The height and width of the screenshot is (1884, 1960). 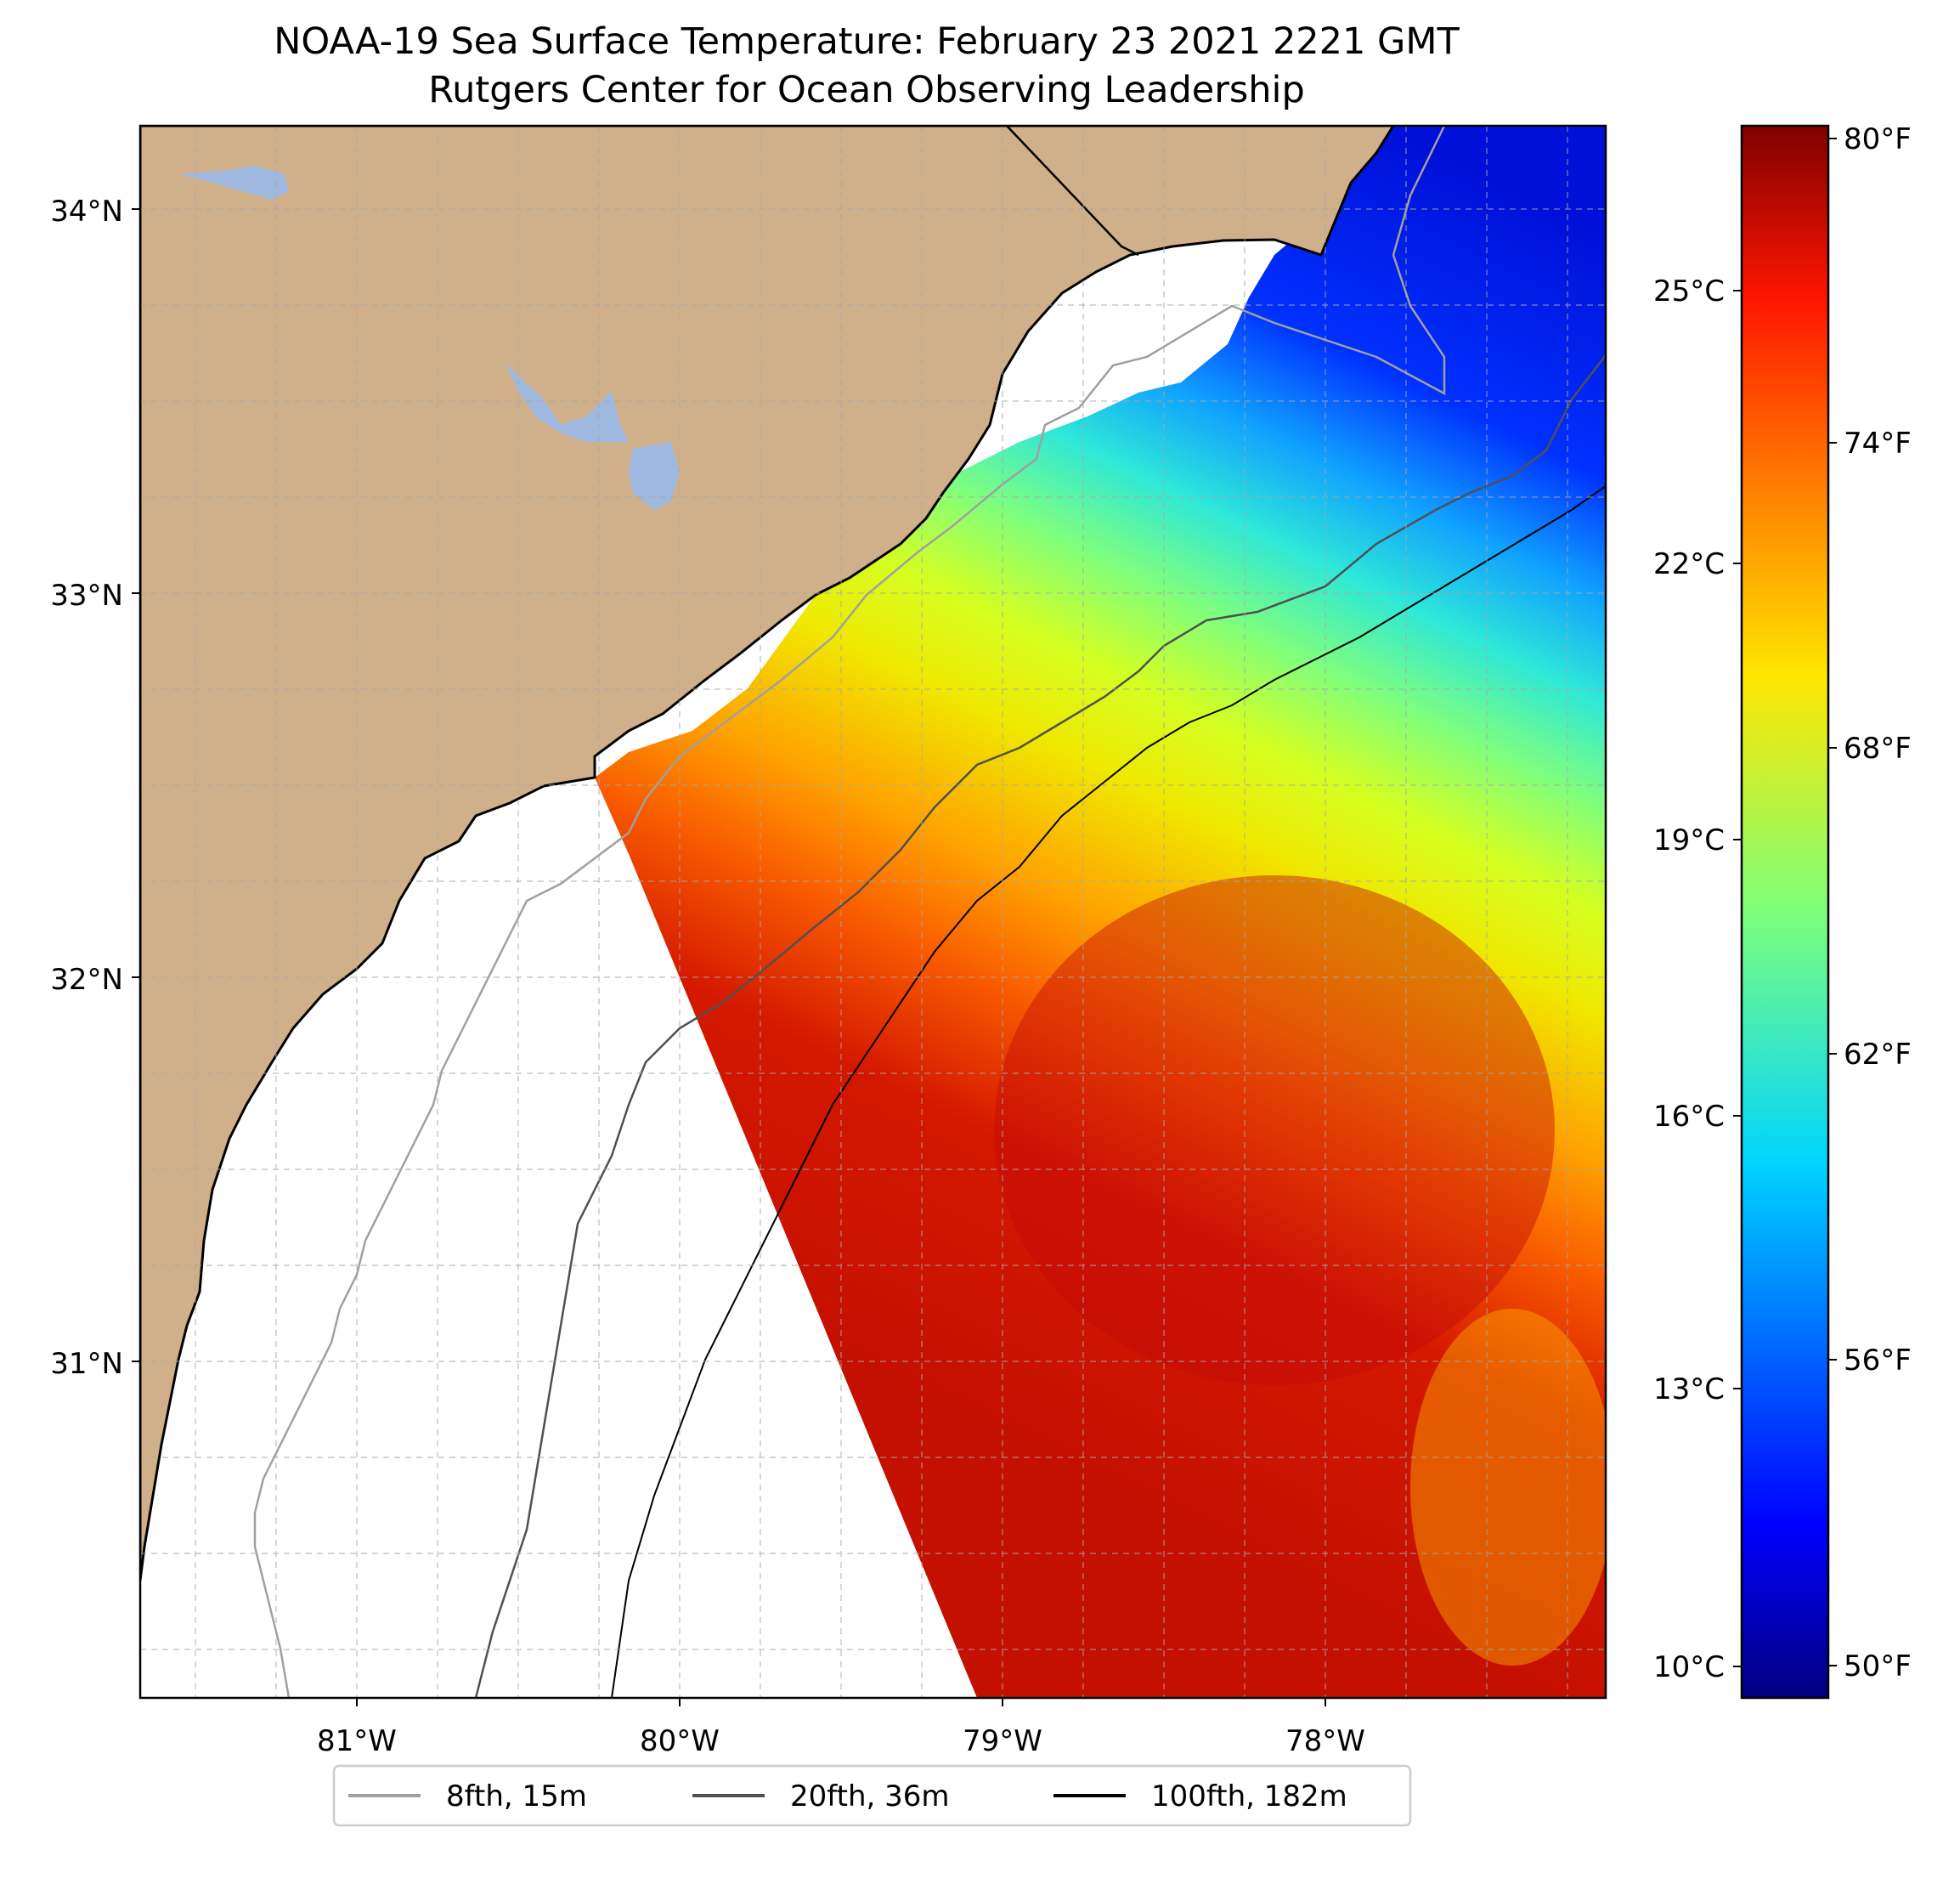 I want to click on legend-label-100fth: 100fth, 182m, so click(x=1249, y=1796).